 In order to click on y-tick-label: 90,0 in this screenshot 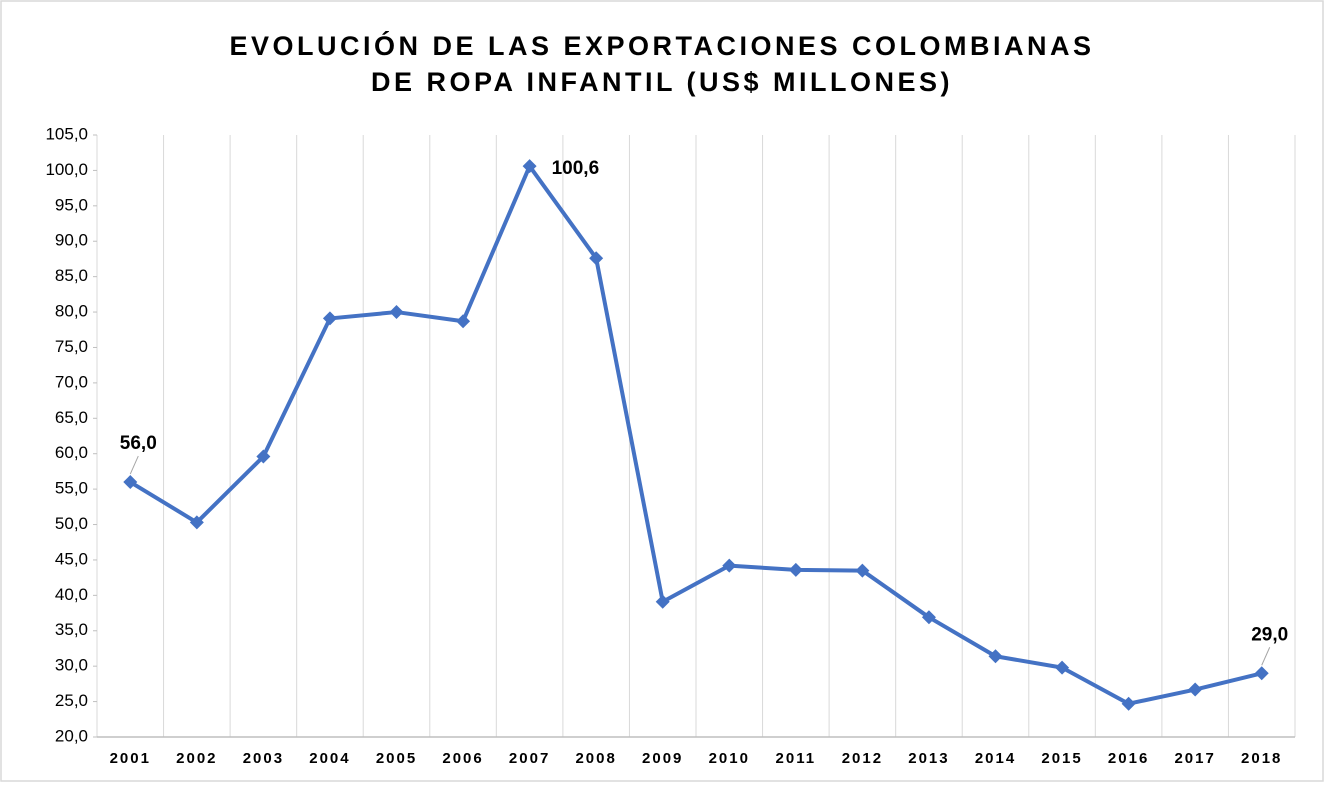, I will do `click(71, 240)`.